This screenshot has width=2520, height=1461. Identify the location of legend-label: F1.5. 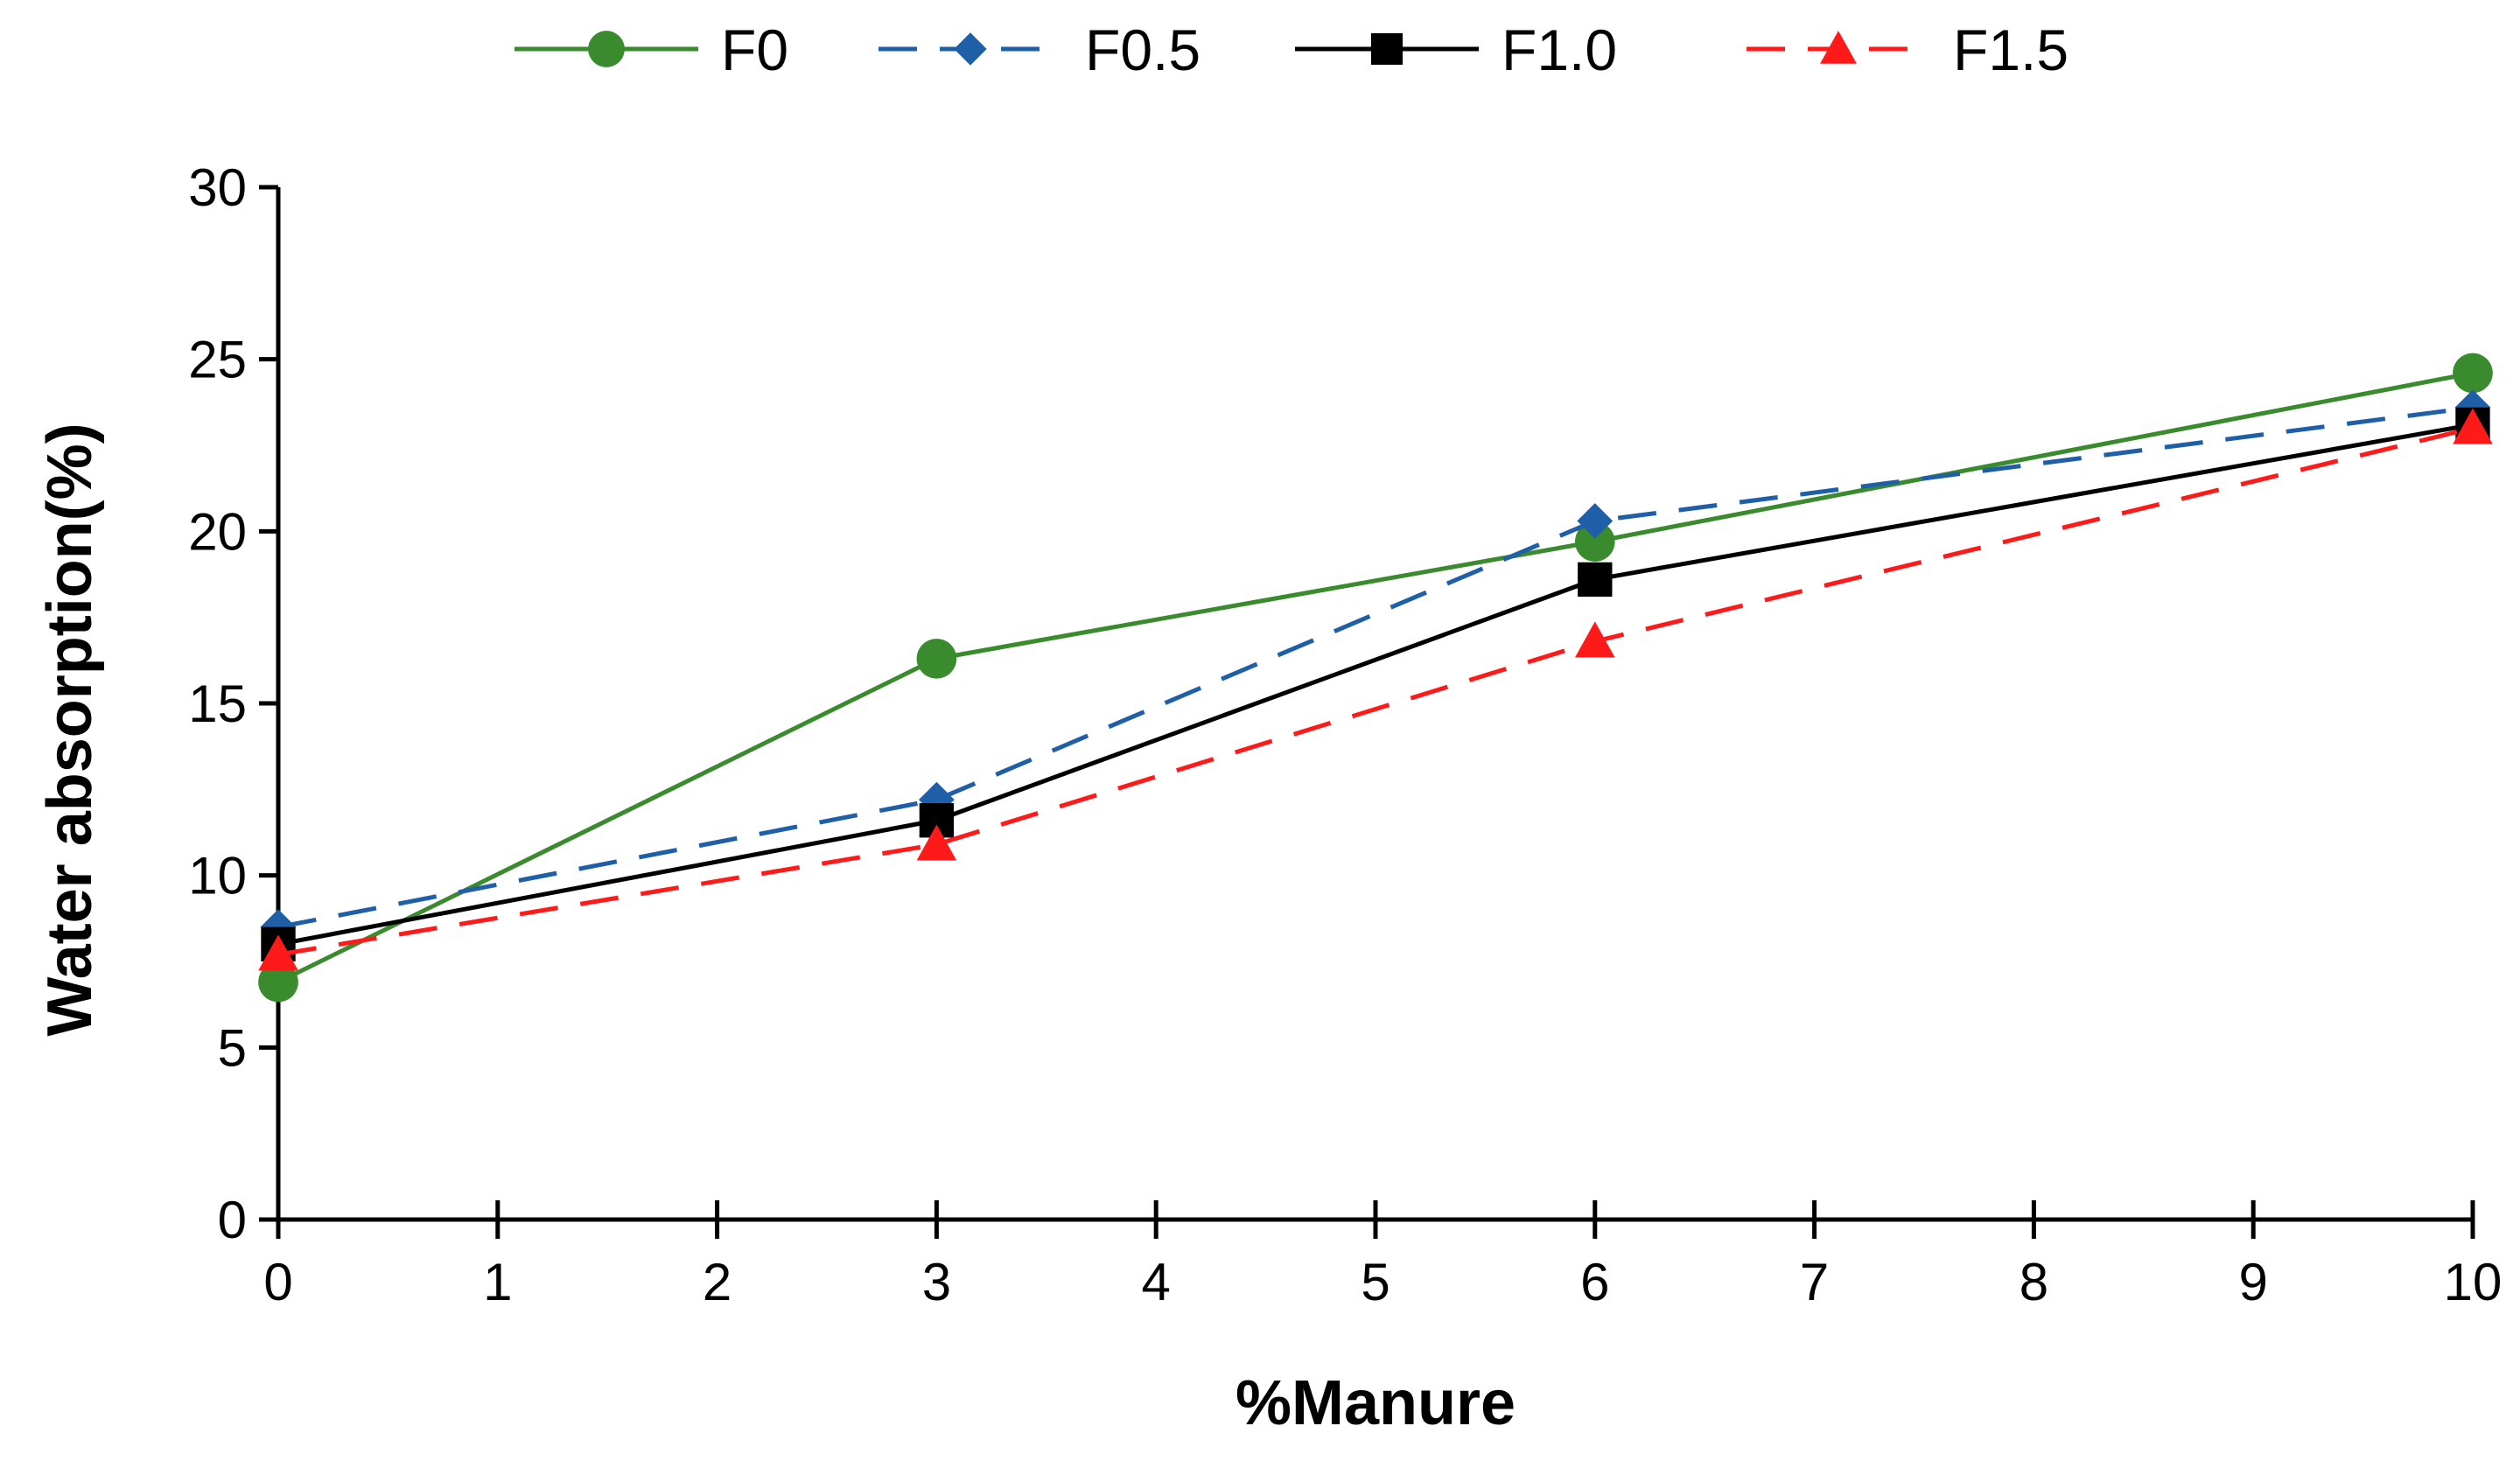
(2010, 49).